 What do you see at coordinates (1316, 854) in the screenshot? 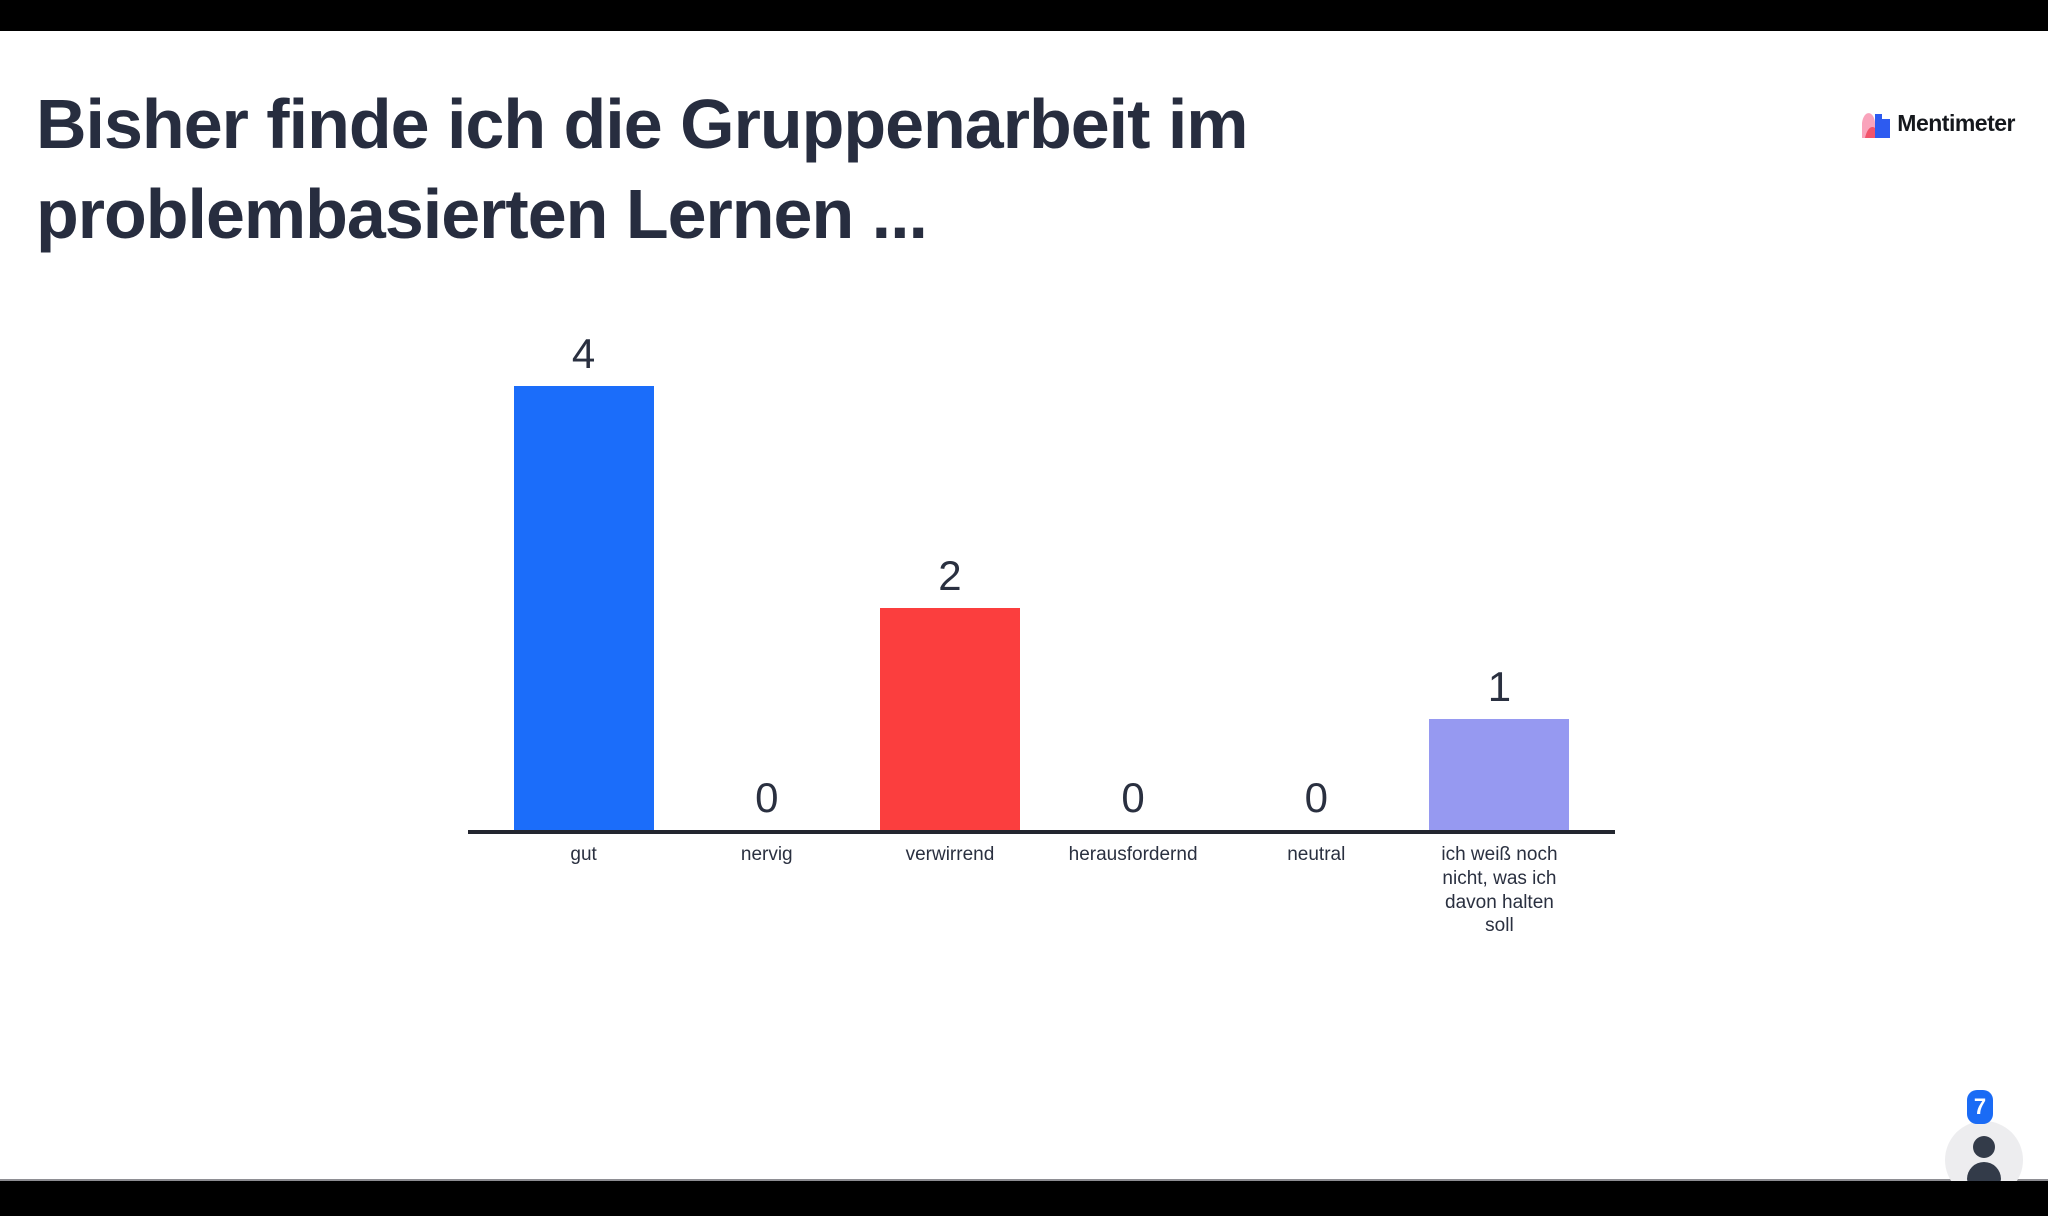
I see `category-label-neutral: neutral` at bounding box center [1316, 854].